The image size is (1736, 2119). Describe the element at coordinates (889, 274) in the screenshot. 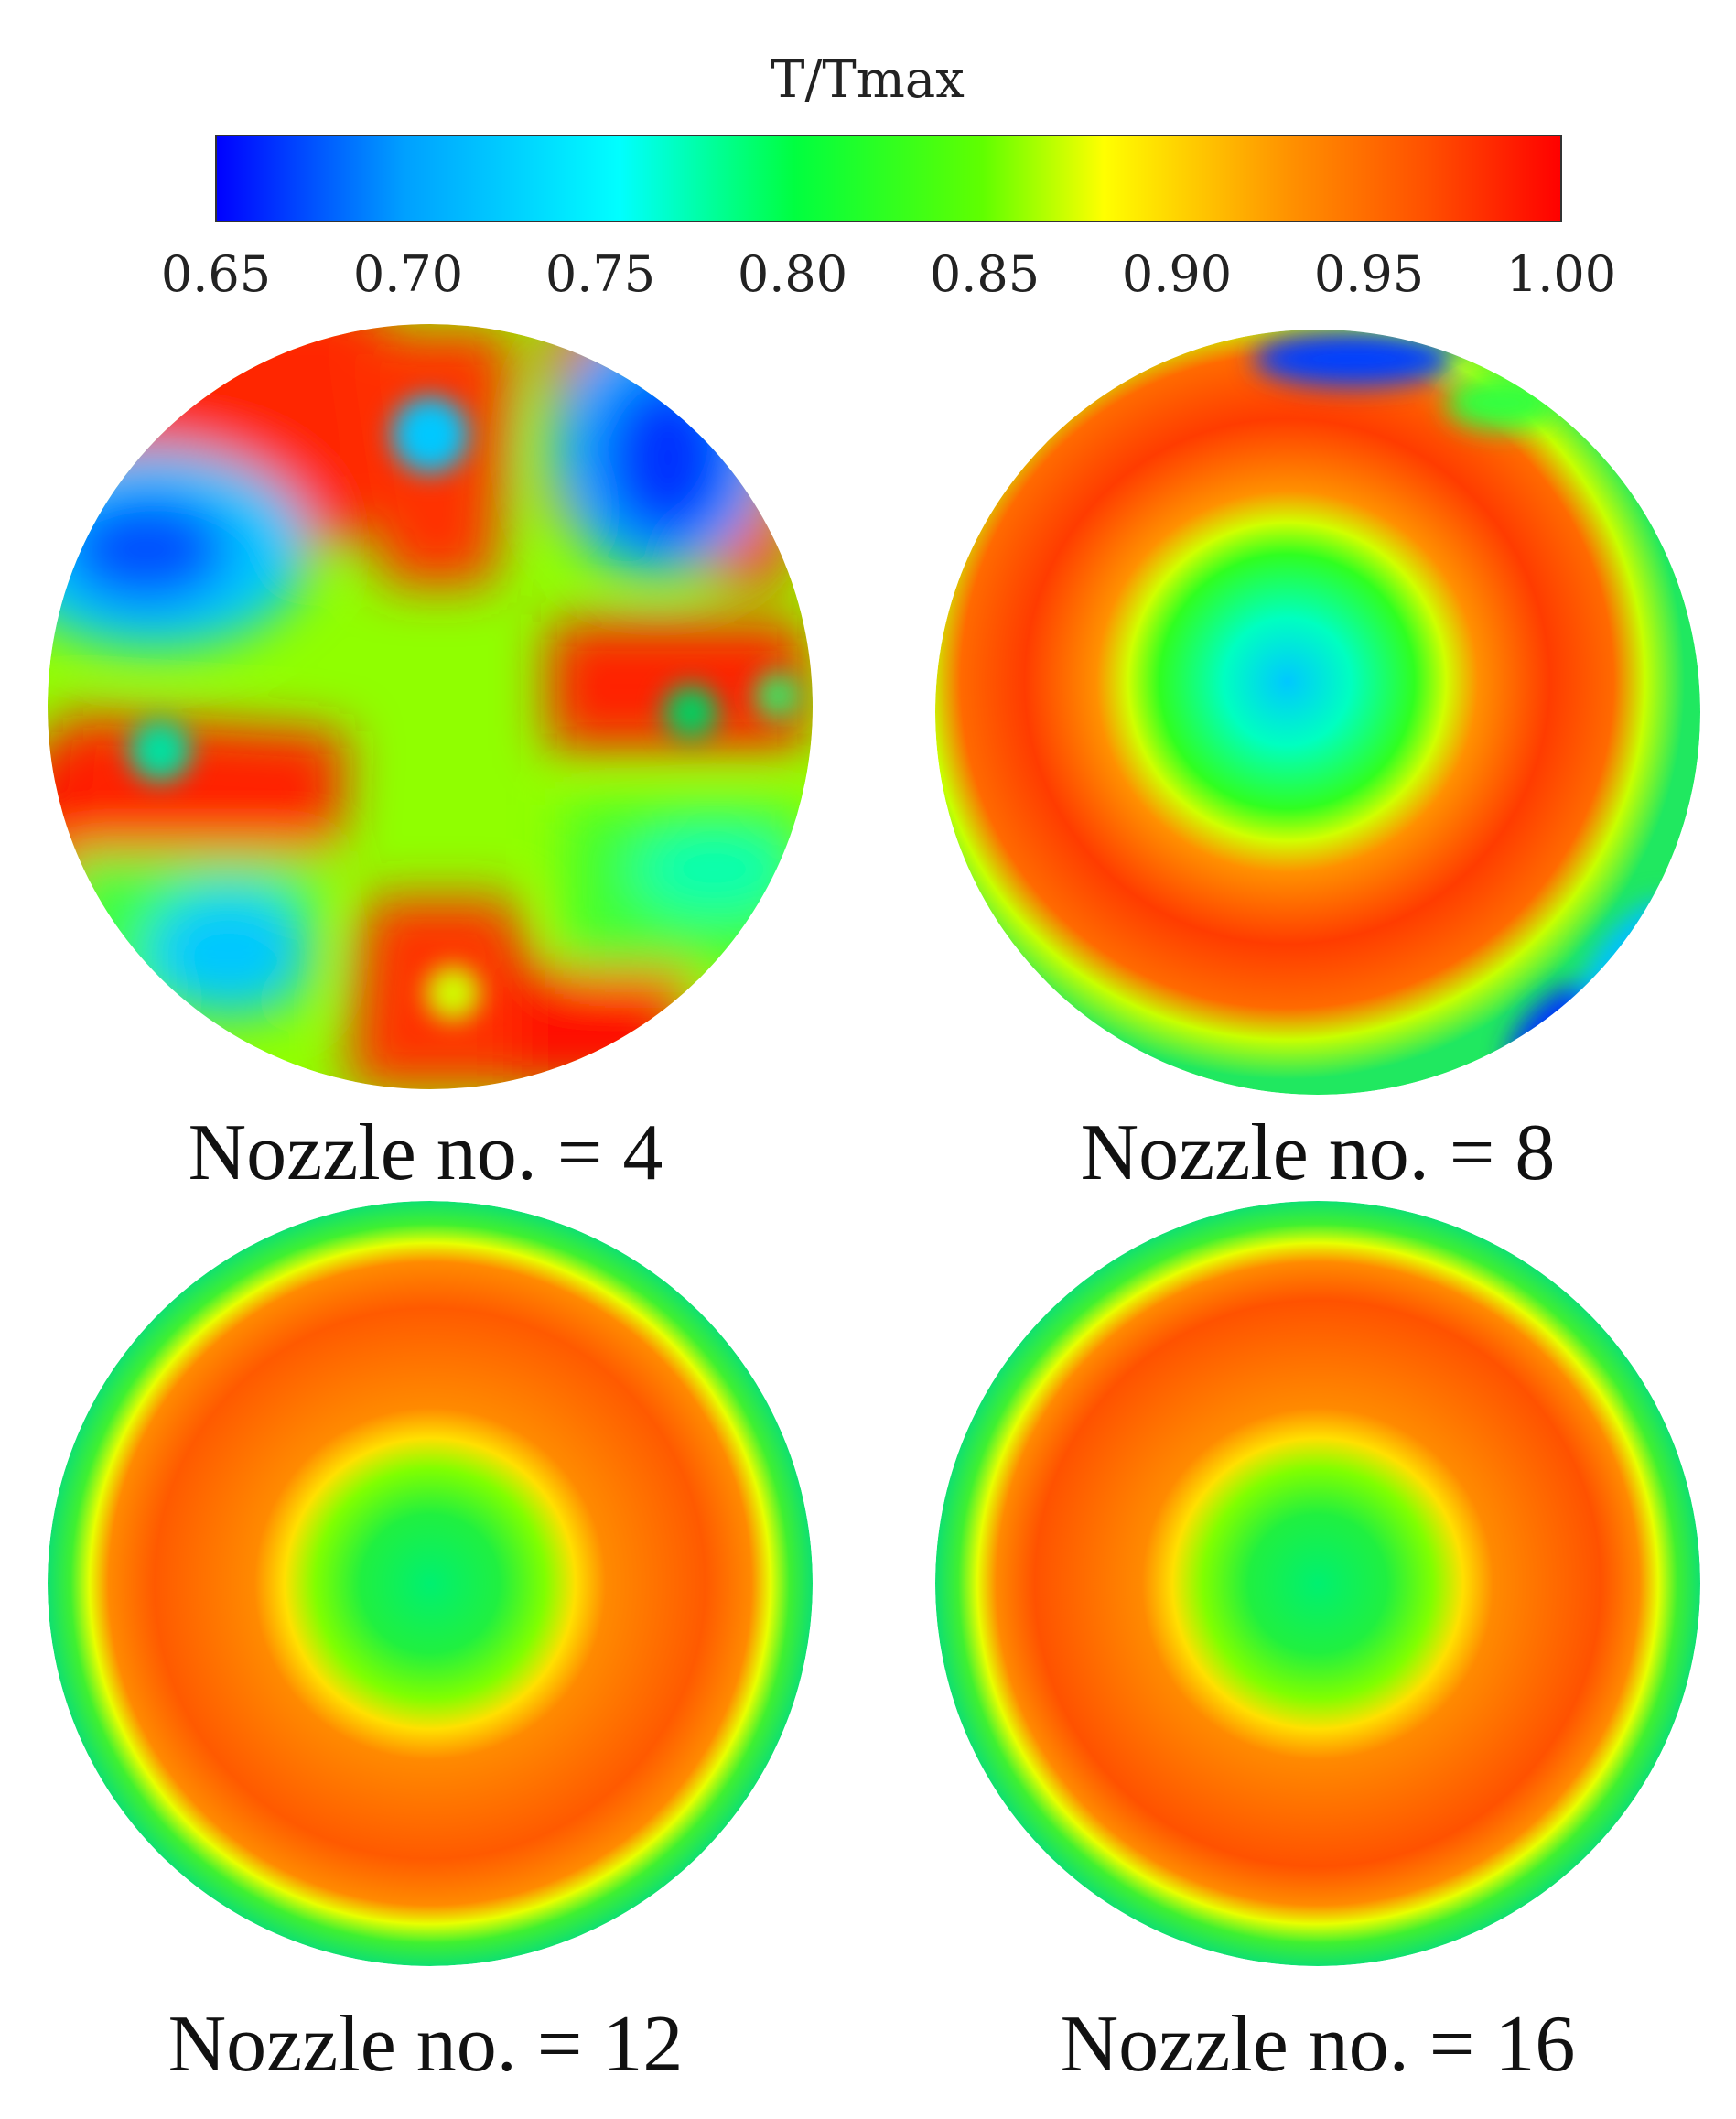

I see `colorbar-ticks: 0.65 0.70 0.75 0.80 0.85 0.90 0.95 1.00` at that location.